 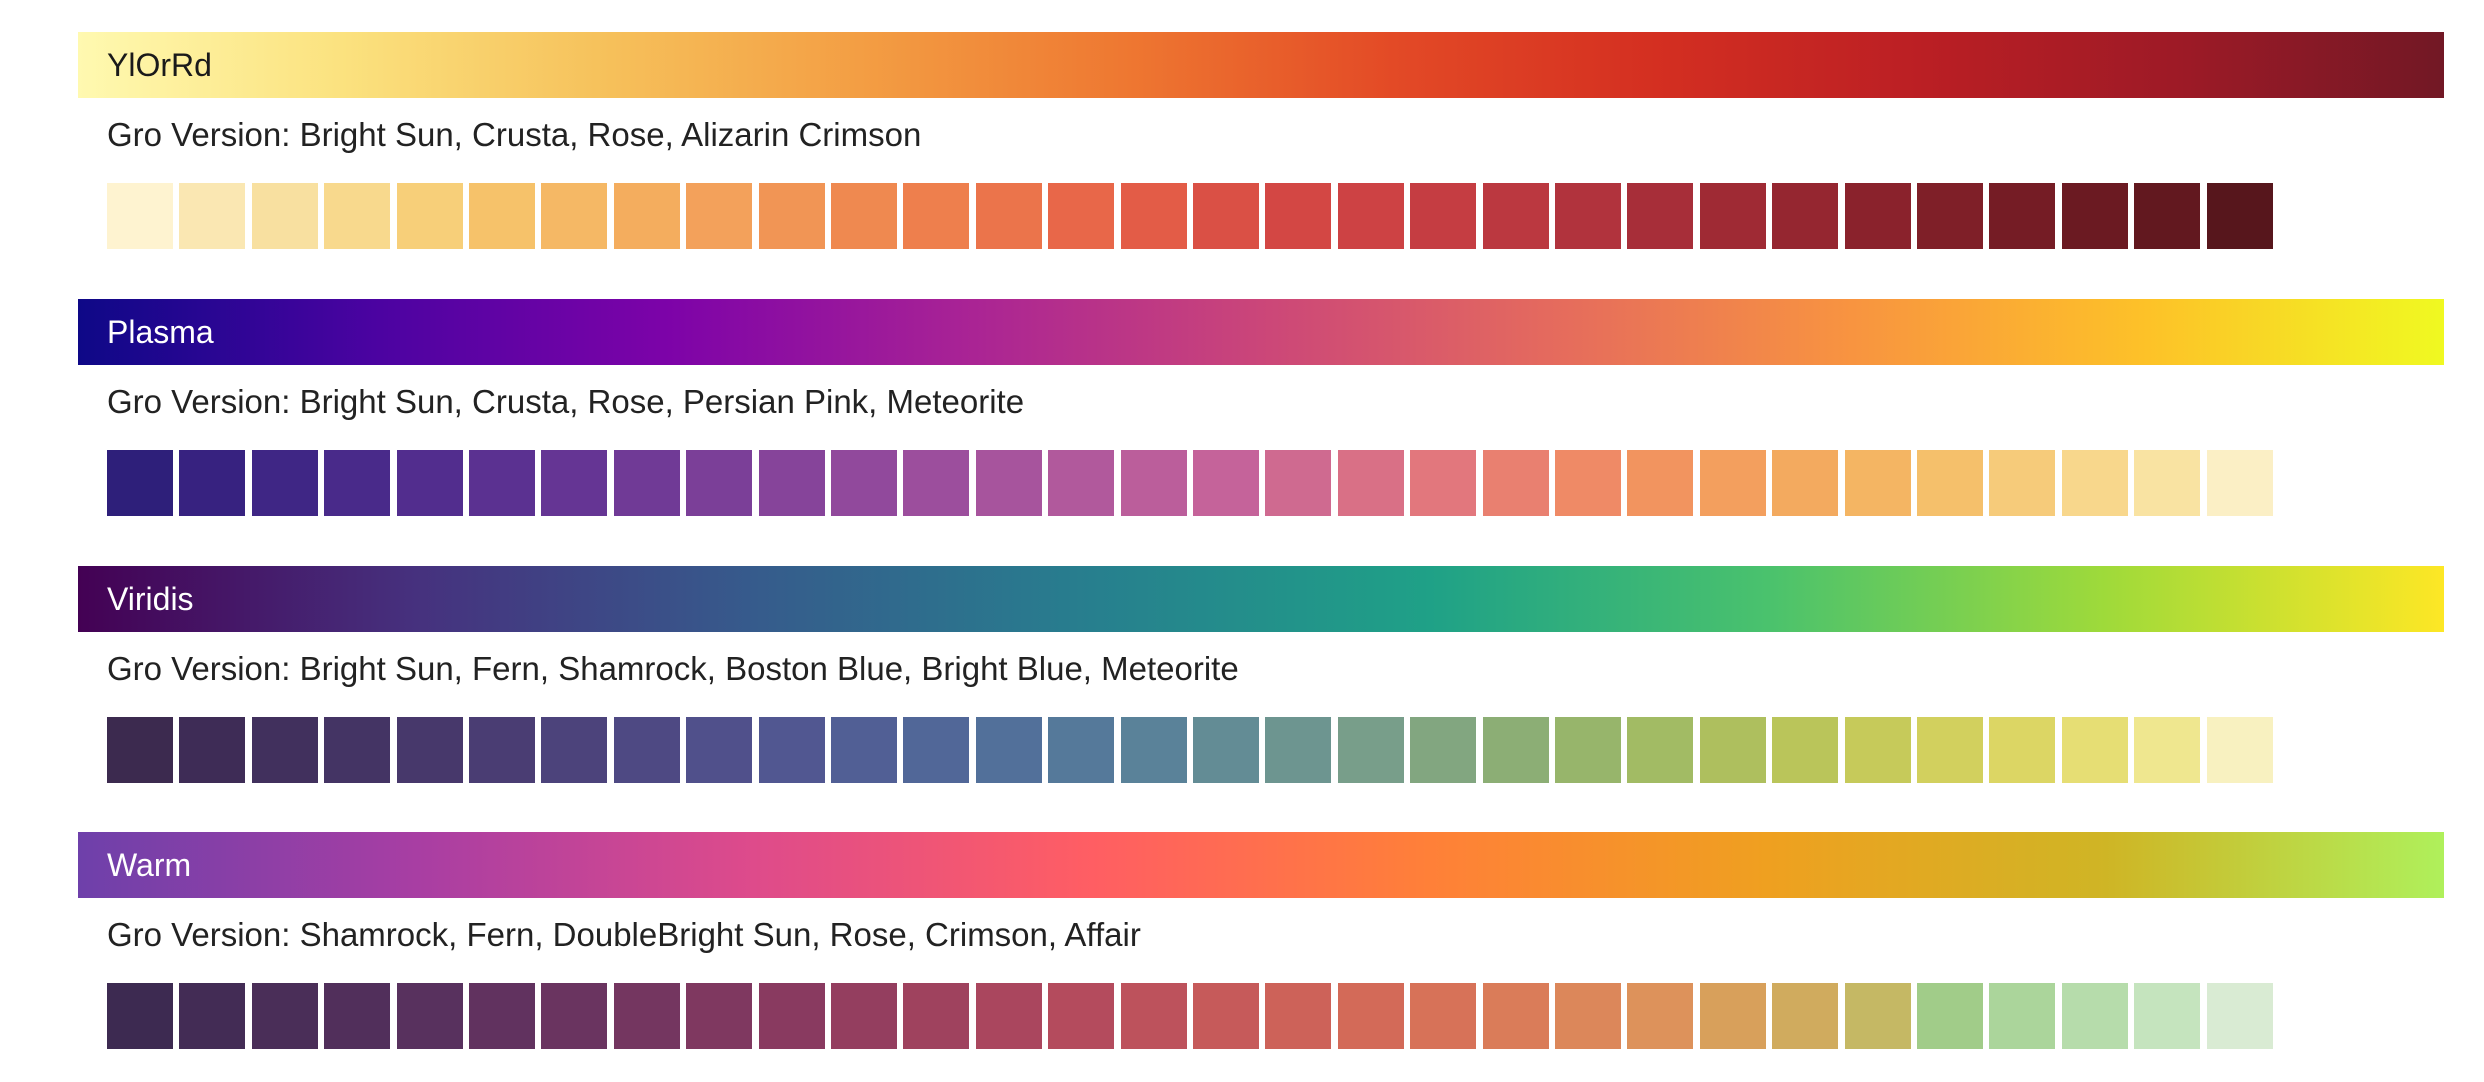 What do you see at coordinates (150, 598) in the screenshot?
I see `palette-name: Viridis` at bounding box center [150, 598].